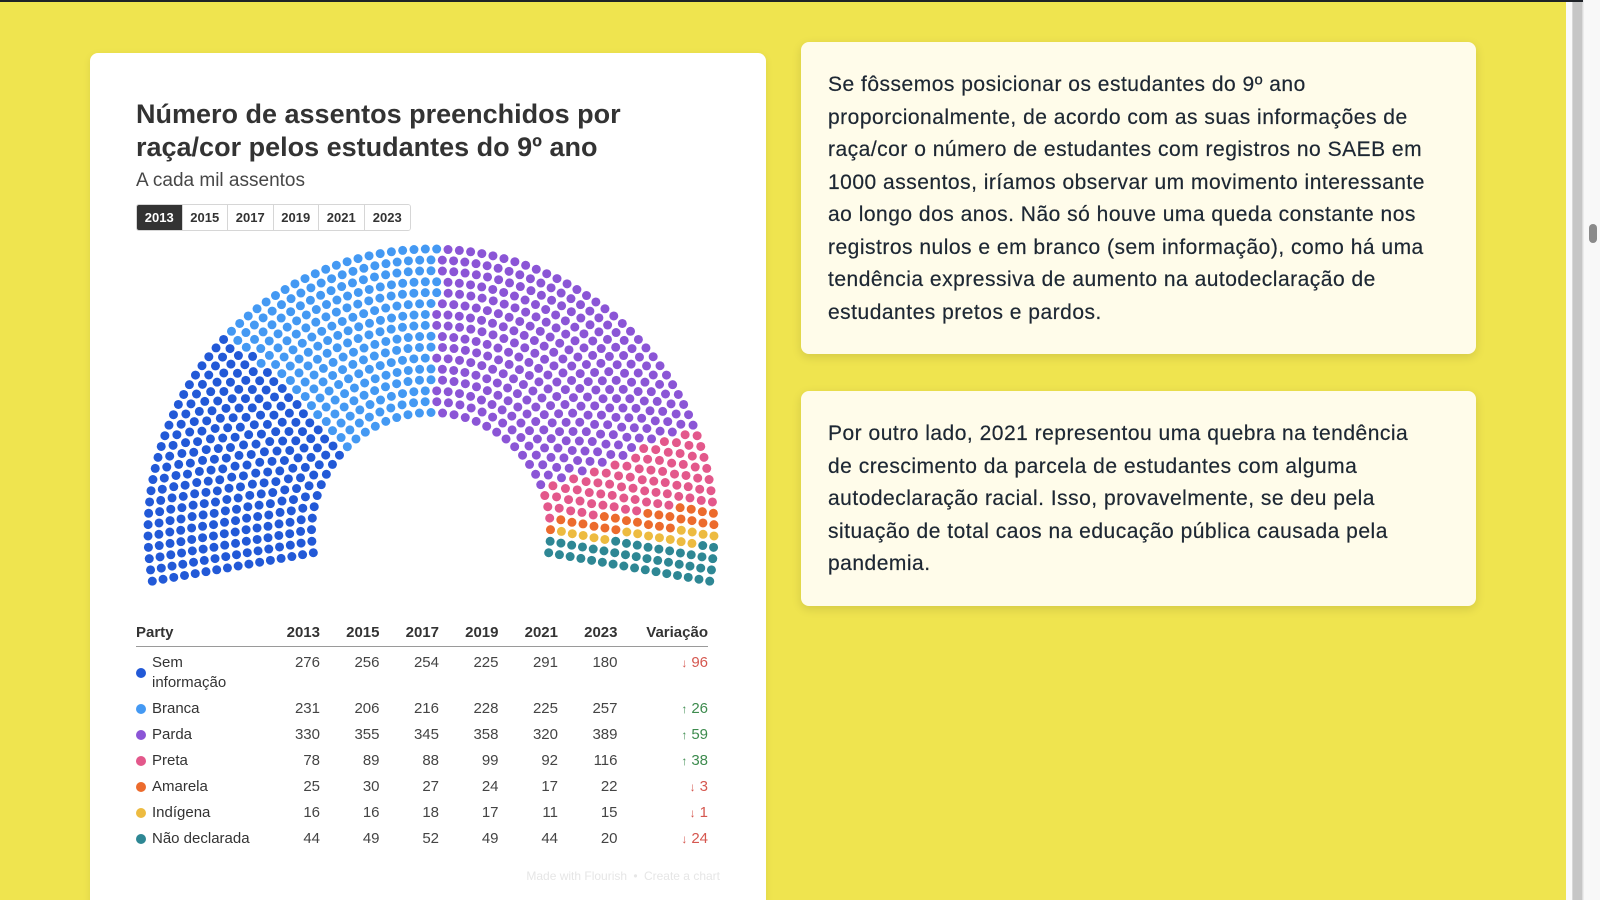 The image size is (1600, 900). I want to click on made-with-flourish-link: Made with Flourish, so click(577, 876).